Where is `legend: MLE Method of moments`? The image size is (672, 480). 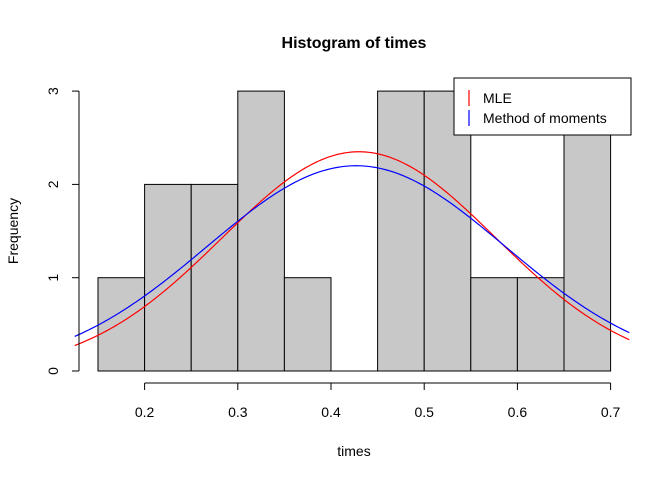 legend: MLE Method of moments is located at coordinates (542, 106).